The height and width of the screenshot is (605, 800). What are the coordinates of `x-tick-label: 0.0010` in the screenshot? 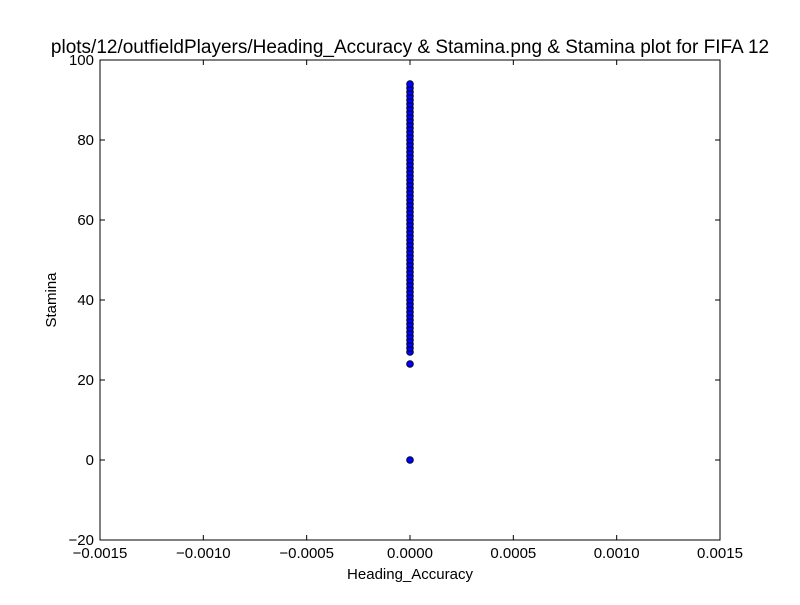 It's located at (617, 553).